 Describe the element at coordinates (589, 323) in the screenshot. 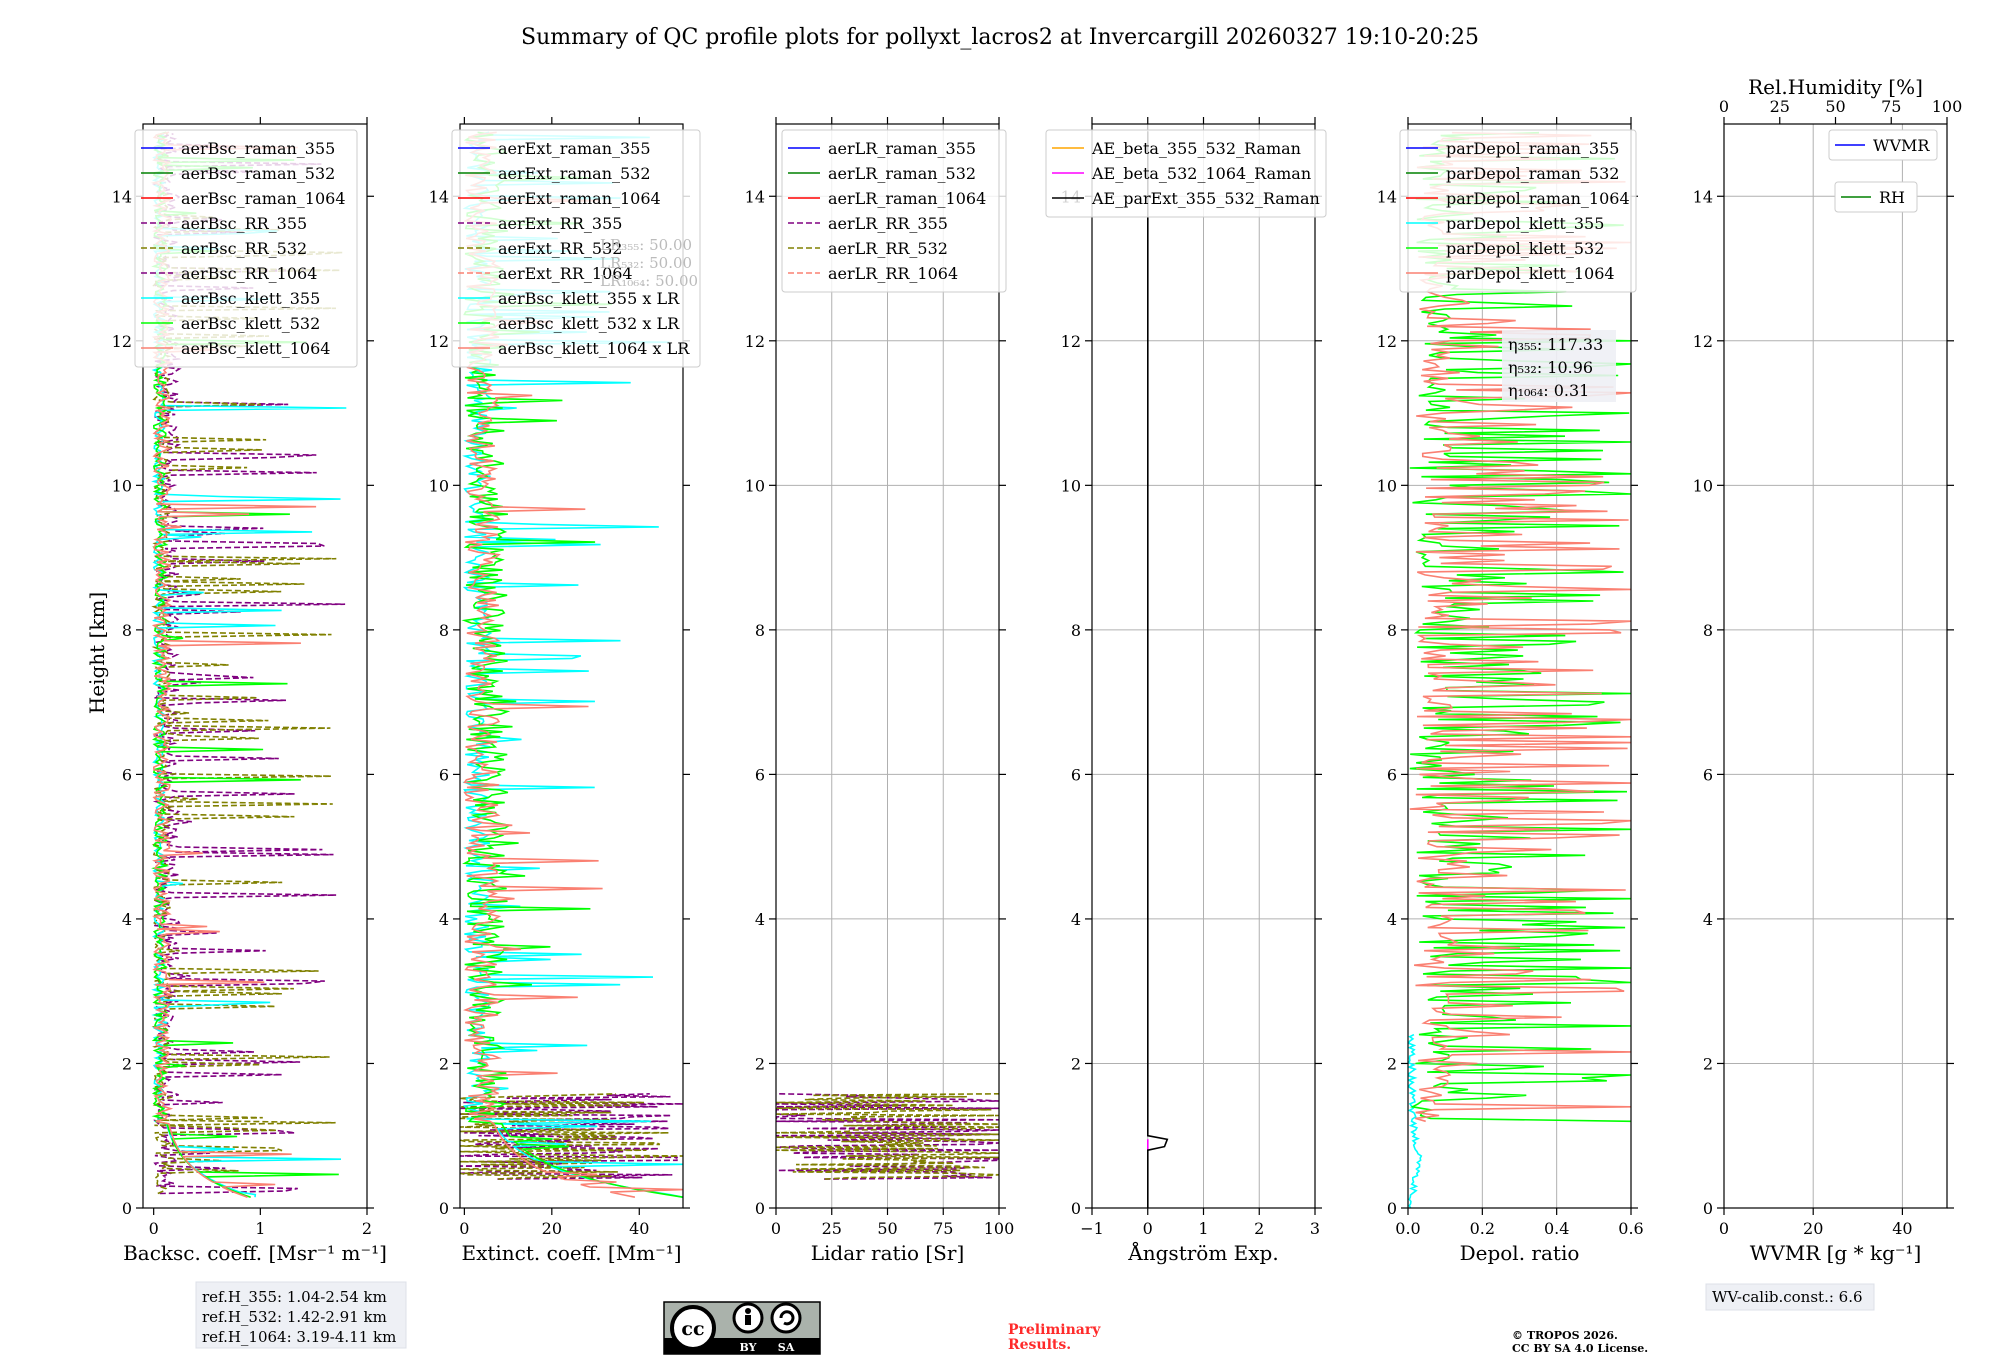

I see `legend-label: aerBsc_klett_532 x LR` at that location.